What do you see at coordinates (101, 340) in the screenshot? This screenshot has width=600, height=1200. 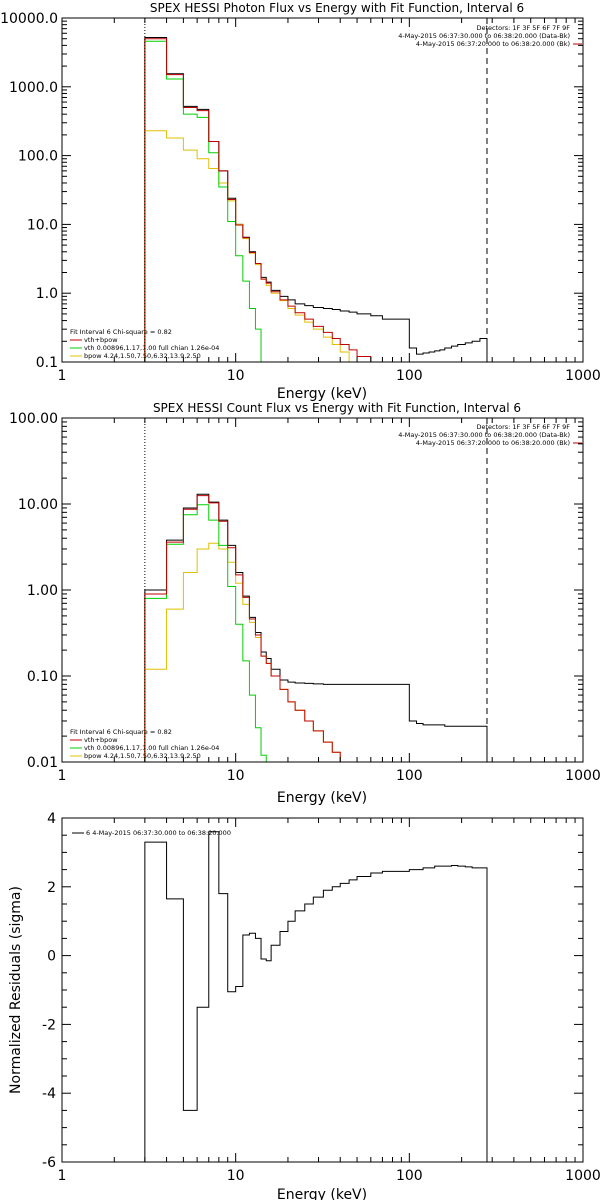 I see `photon-fit-total-label: vth+bpow` at bounding box center [101, 340].